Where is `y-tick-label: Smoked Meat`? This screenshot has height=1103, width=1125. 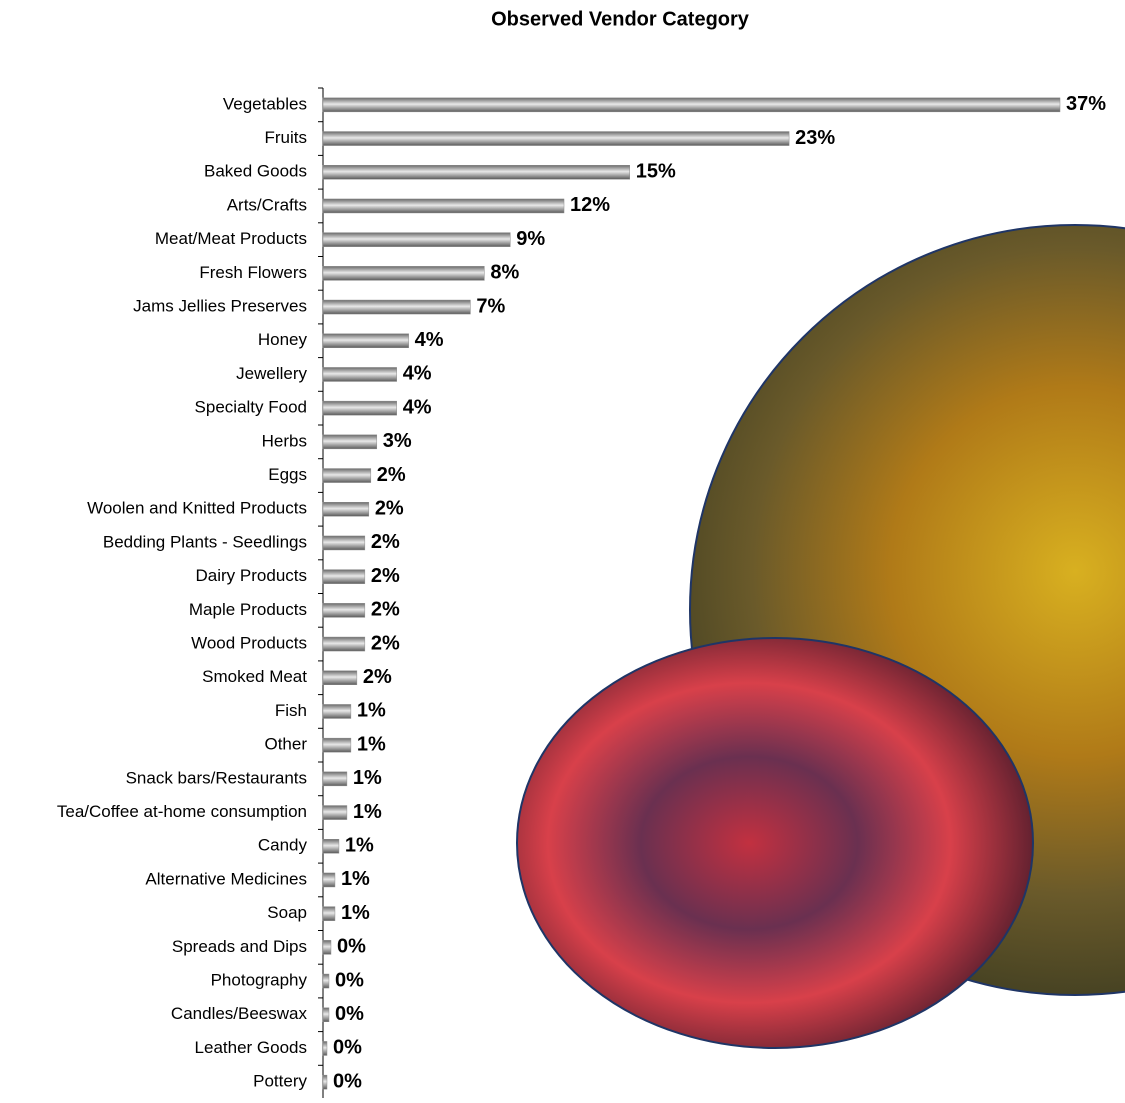
y-tick-label: Smoked Meat is located at coordinates (254, 676).